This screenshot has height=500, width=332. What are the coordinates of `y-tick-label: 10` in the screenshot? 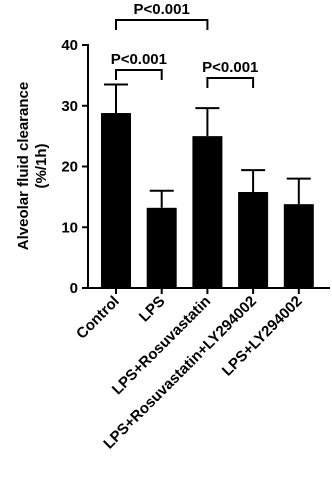 It's located at (69, 227).